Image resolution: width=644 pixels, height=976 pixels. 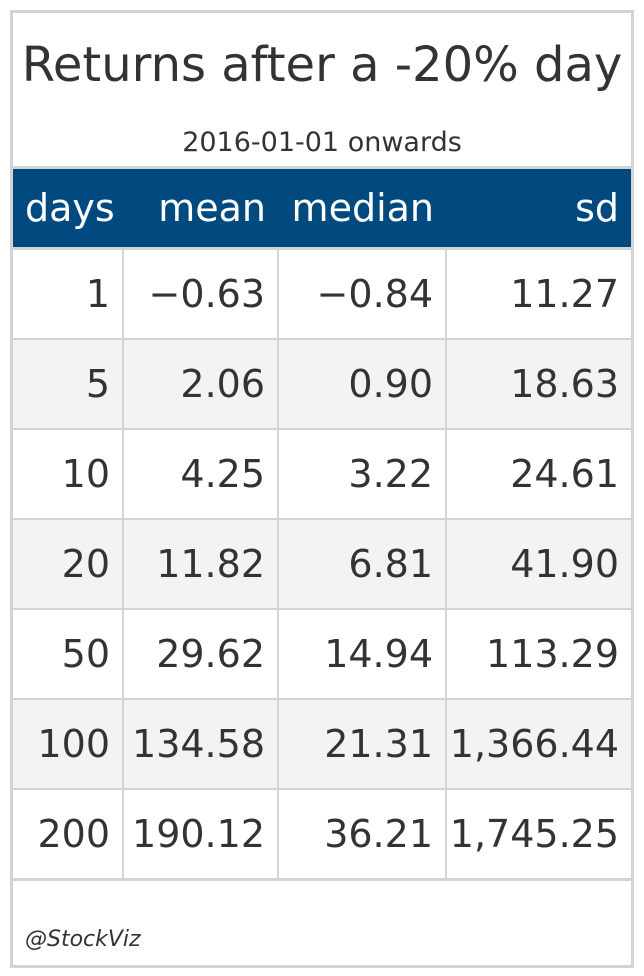 I want to click on table-row: 50 29.62 14.94 113.29, so click(x=322, y=654).